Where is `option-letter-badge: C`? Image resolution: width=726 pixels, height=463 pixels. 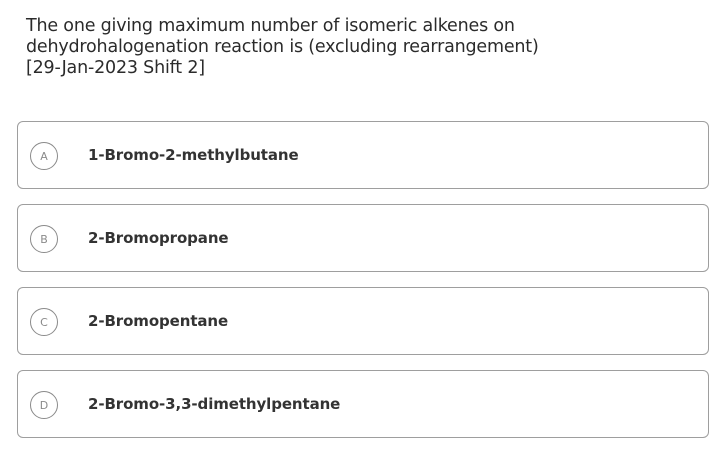
option-letter-badge: C is located at coordinates (44, 322).